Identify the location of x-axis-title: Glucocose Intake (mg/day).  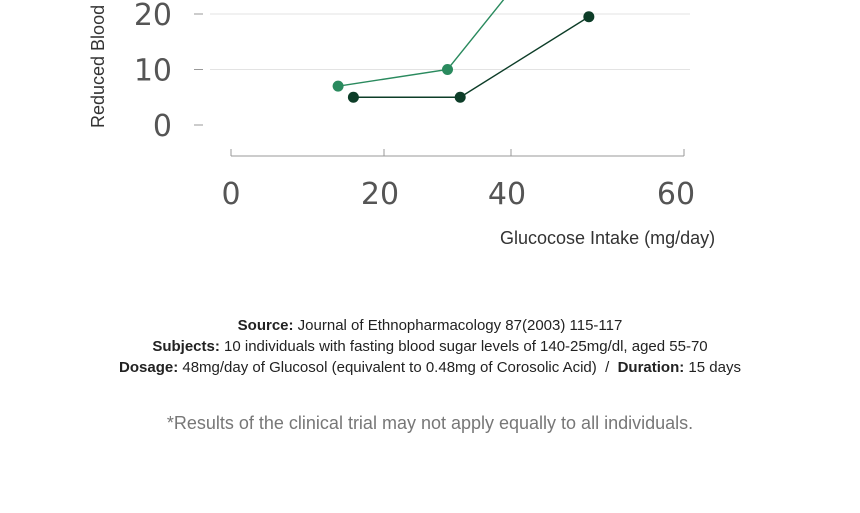
(607, 238).